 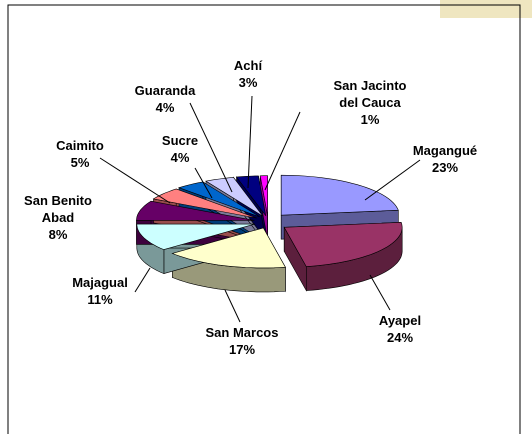 What do you see at coordinates (100, 299) in the screenshot?
I see `value-label: 11%` at bounding box center [100, 299].